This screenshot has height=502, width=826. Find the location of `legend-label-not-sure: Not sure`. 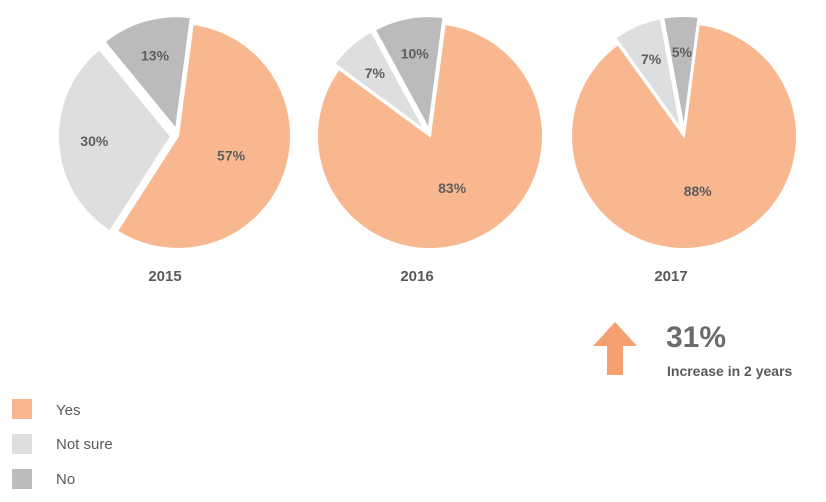

legend-label-not-sure: Not sure is located at coordinates (84, 444).